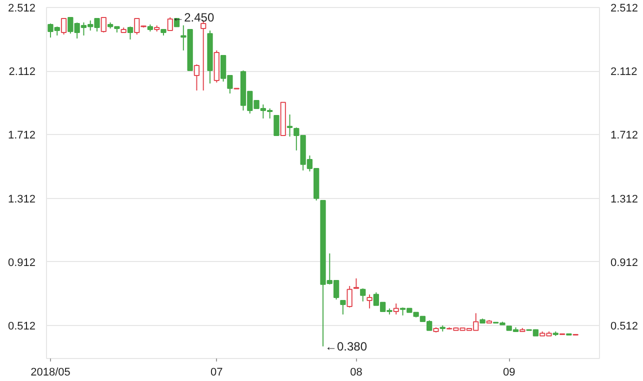 The width and height of the screenshot is (643, 381). Describe the element at coordinates (624, 262) in the screenshot. I see `y2-tick-label: 0.912` at that location.